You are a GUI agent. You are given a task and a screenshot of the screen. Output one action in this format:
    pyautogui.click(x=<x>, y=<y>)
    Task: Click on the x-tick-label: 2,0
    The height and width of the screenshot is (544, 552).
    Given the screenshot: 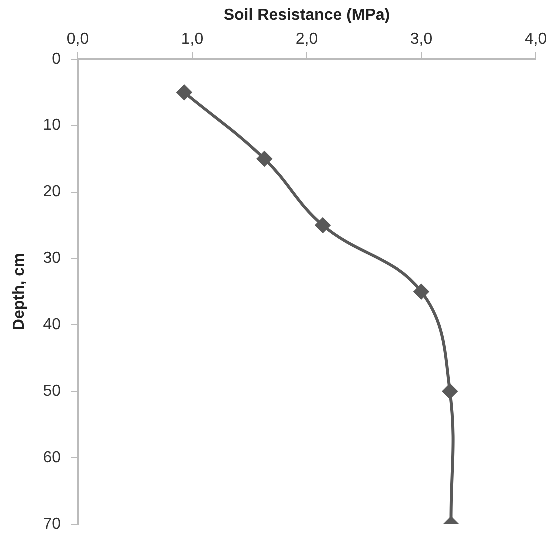 What is the action you would take?
    pyautogui.click(x=307, y=39)
    